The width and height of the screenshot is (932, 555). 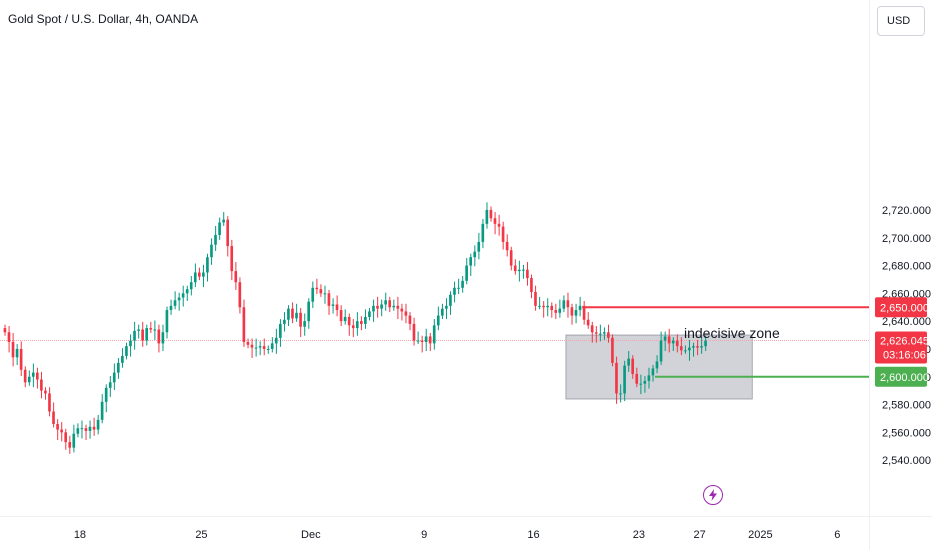 What do you see at coordinates (906, 211) in the screenshot?
I see `y-tick-label: 2,720.000` at bounding box center [906, 211].